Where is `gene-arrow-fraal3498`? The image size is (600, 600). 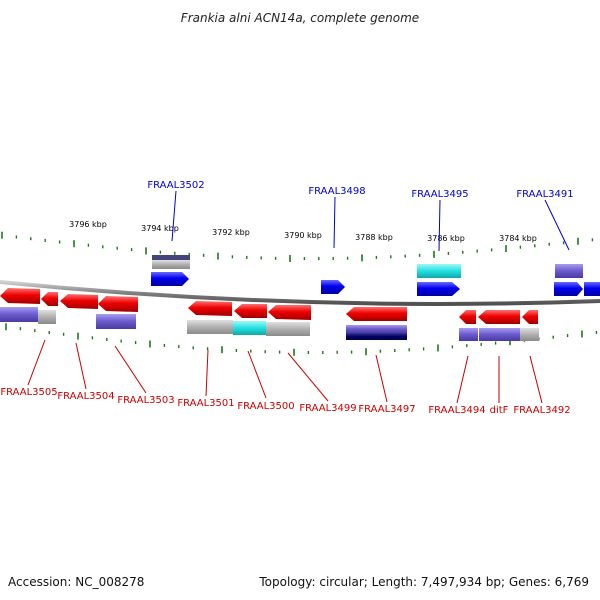 gene-arrow-fraal3498 is located at coordinates (333, 287).